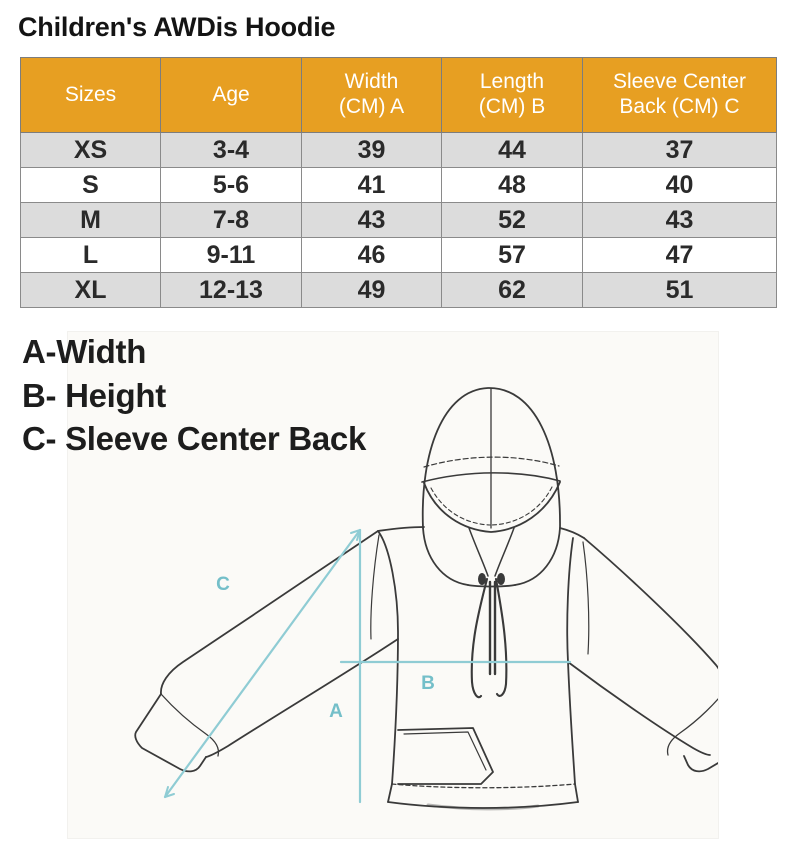 This screenshot has width=800, height=857. Describe the element at coordinates (501, 579) in the screenshot. I see `eyelet-right` at that location.